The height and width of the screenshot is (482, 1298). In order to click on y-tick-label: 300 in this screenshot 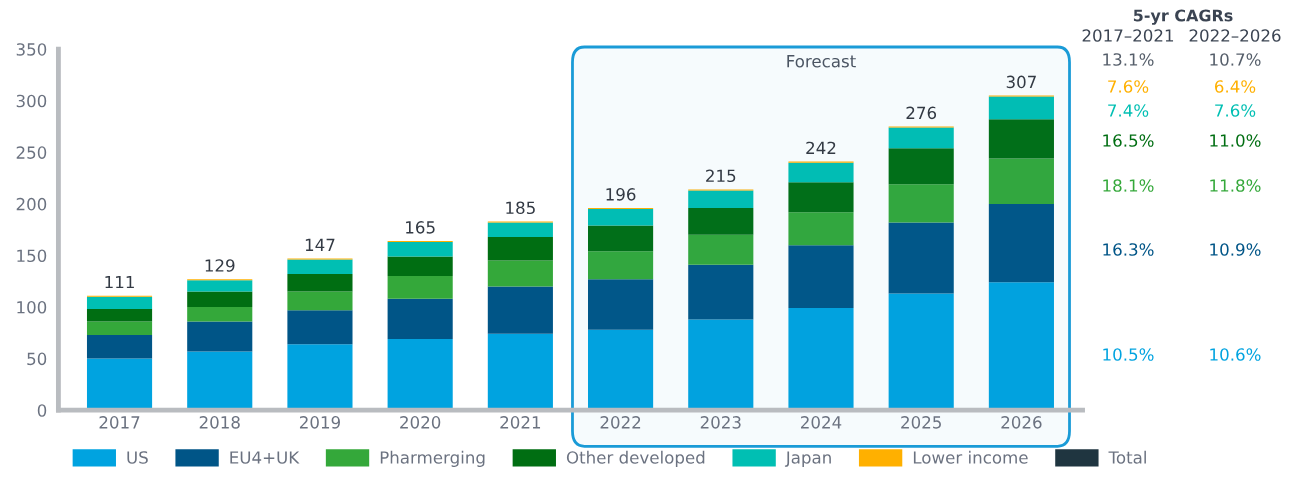, I will do `click(31, 101)`.